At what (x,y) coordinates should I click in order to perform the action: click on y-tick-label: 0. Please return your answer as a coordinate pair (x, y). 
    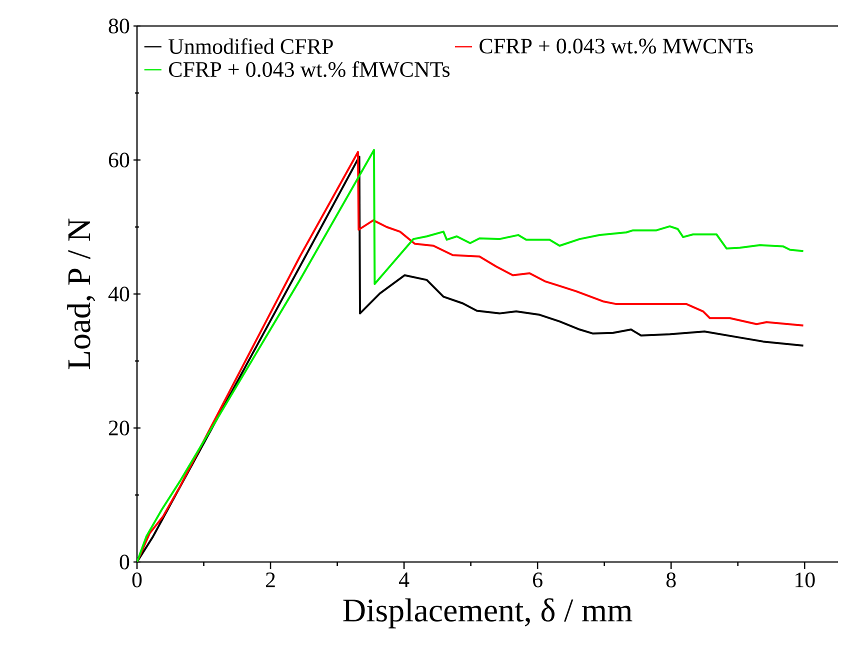
    Looking at the image, I should click on (125, 562).